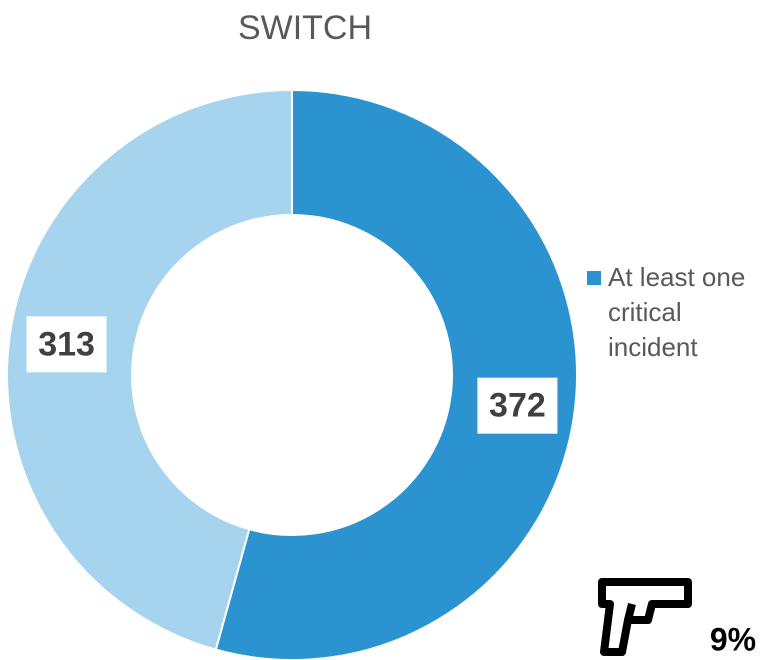  What do you see at coordinates (677, 312) in the screenshot?
I see `legend-label: At least one critical incident` at bounding box center [677, 312].